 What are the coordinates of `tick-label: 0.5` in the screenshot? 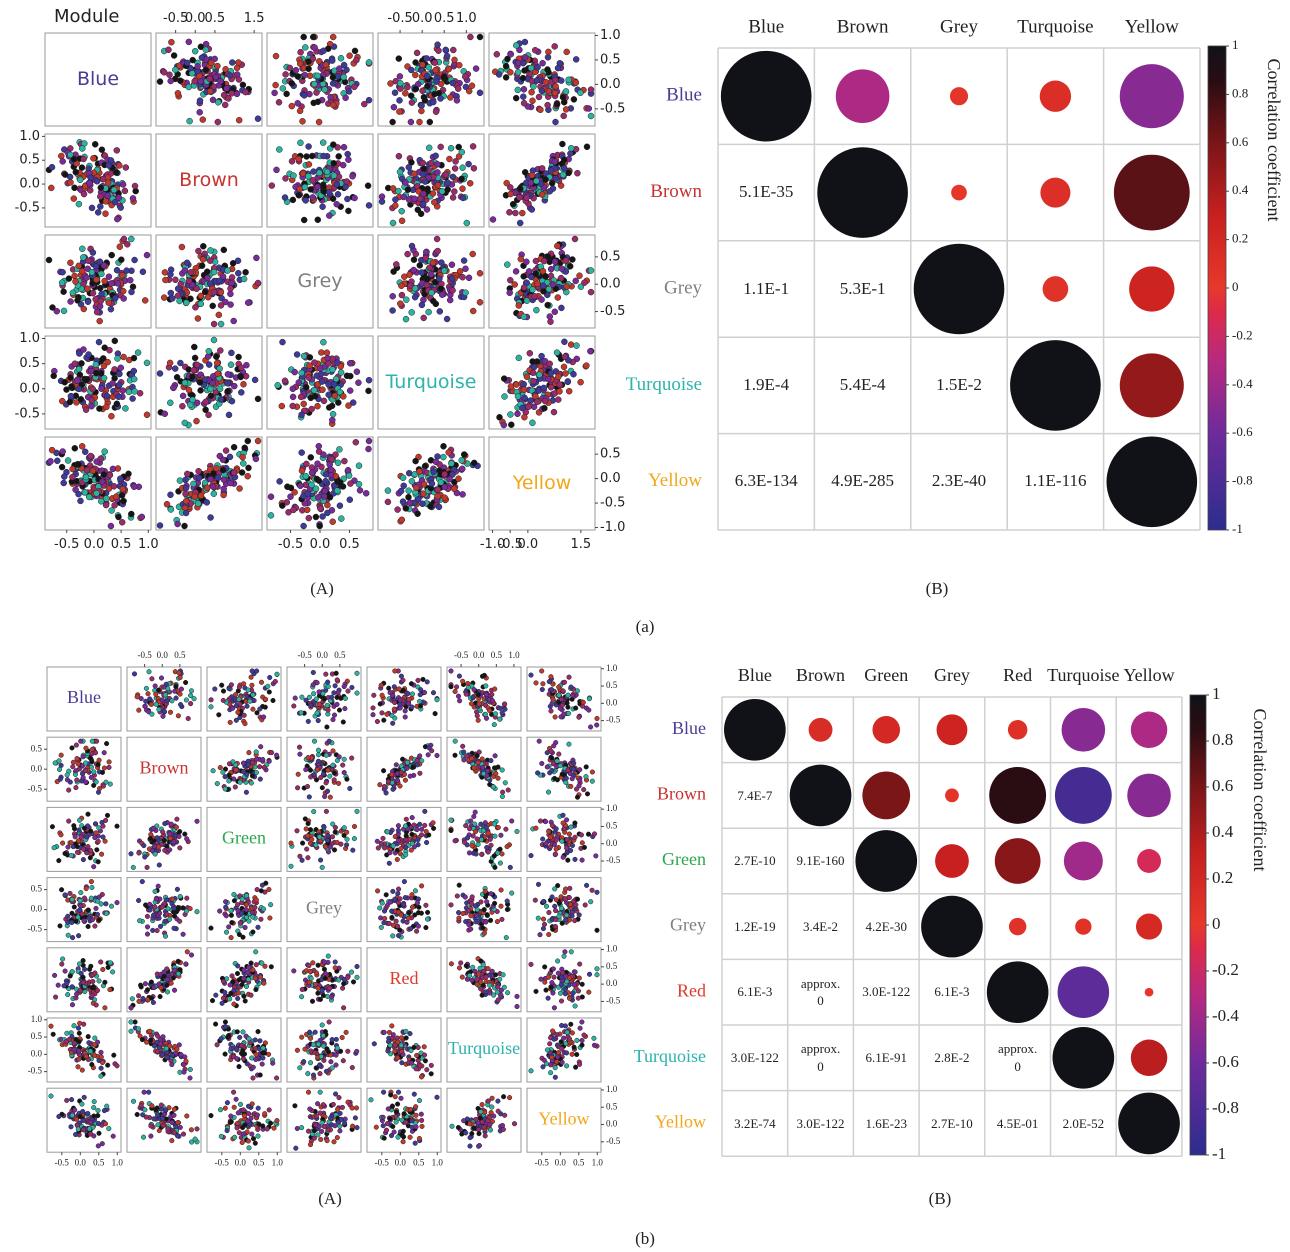 It's located at (29, 160).